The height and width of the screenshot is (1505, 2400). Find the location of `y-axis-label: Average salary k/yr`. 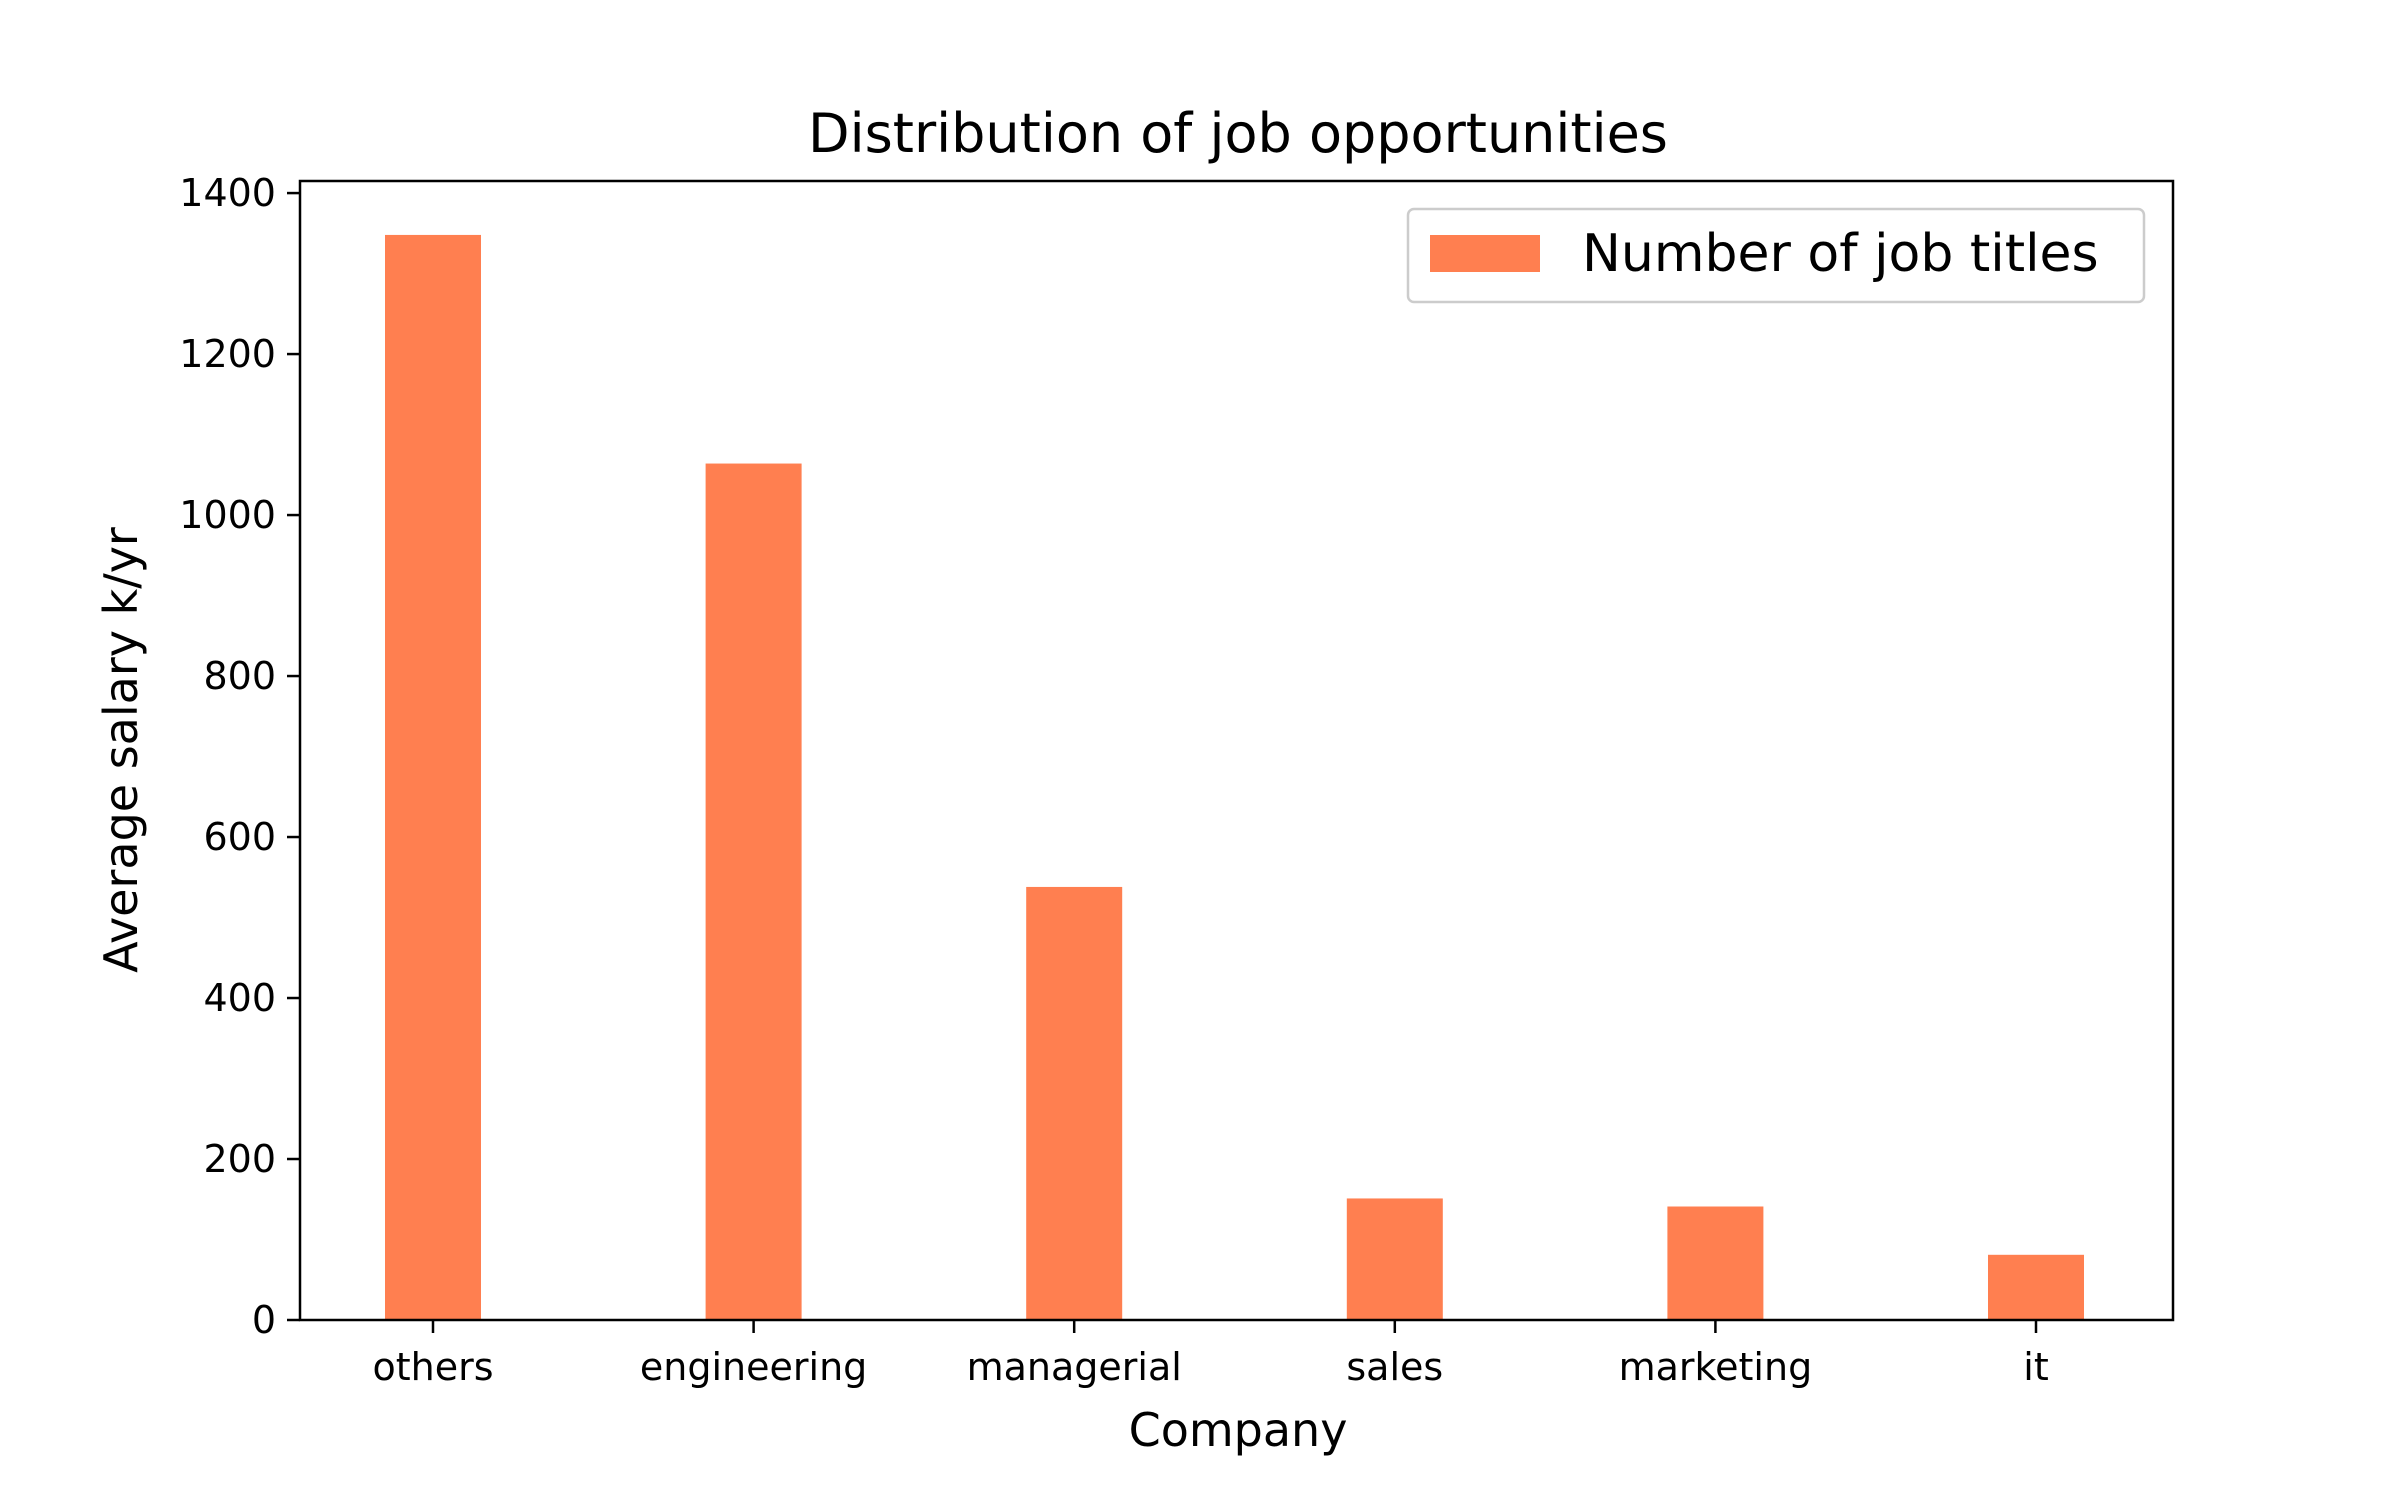

y-axis-label: Average salary k/yr is located at coordinates (121, 750).